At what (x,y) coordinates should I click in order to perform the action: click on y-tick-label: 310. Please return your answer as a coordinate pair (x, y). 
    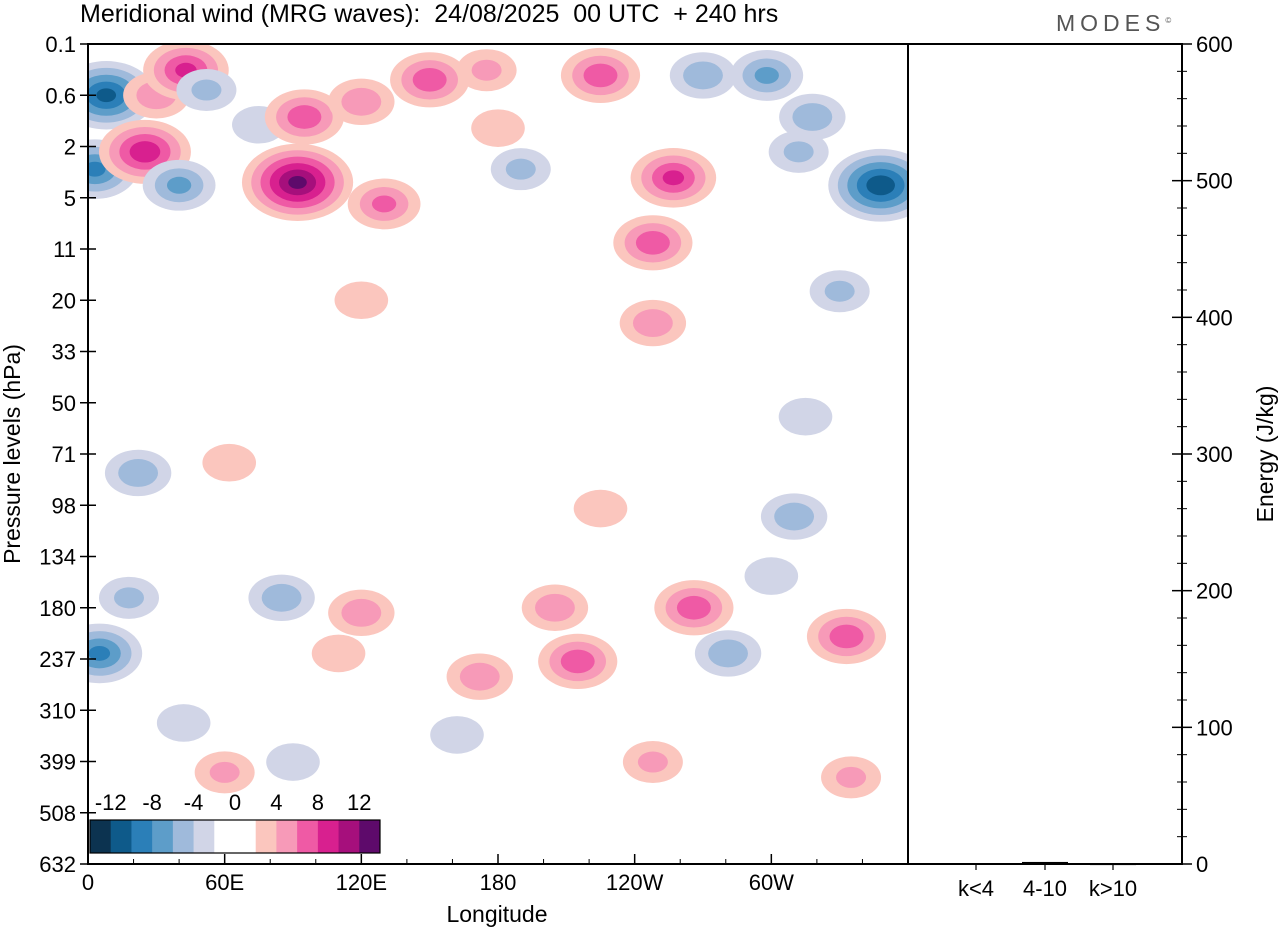
    Looking at the image, I should click on (57, 710).